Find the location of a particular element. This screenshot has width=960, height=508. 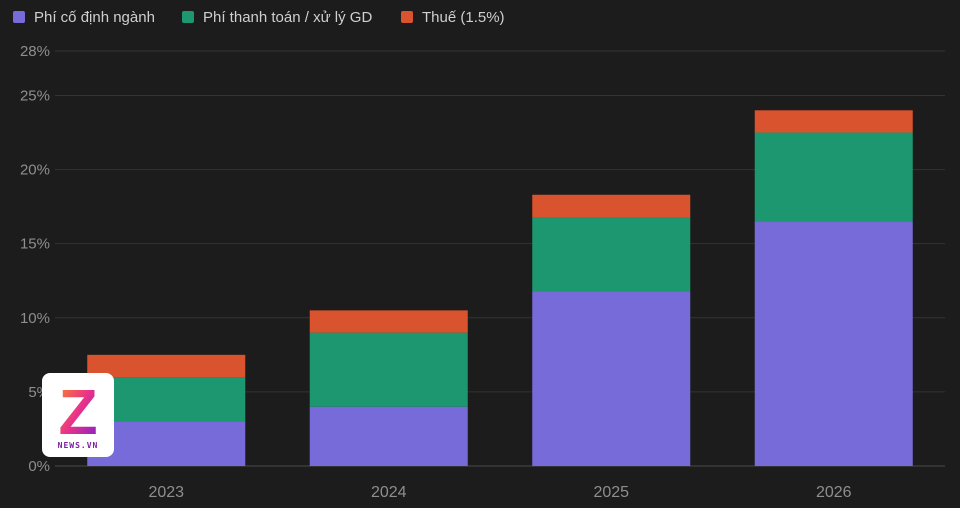

y-tick-label: 10% is located at coordinates (35, 318).